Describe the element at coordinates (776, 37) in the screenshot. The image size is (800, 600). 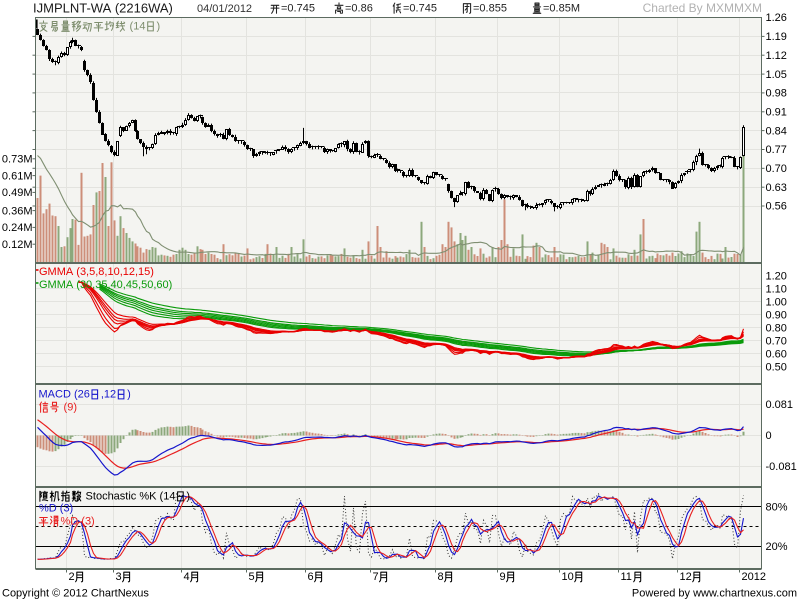
I see `svg-text: 1.19` at that location.